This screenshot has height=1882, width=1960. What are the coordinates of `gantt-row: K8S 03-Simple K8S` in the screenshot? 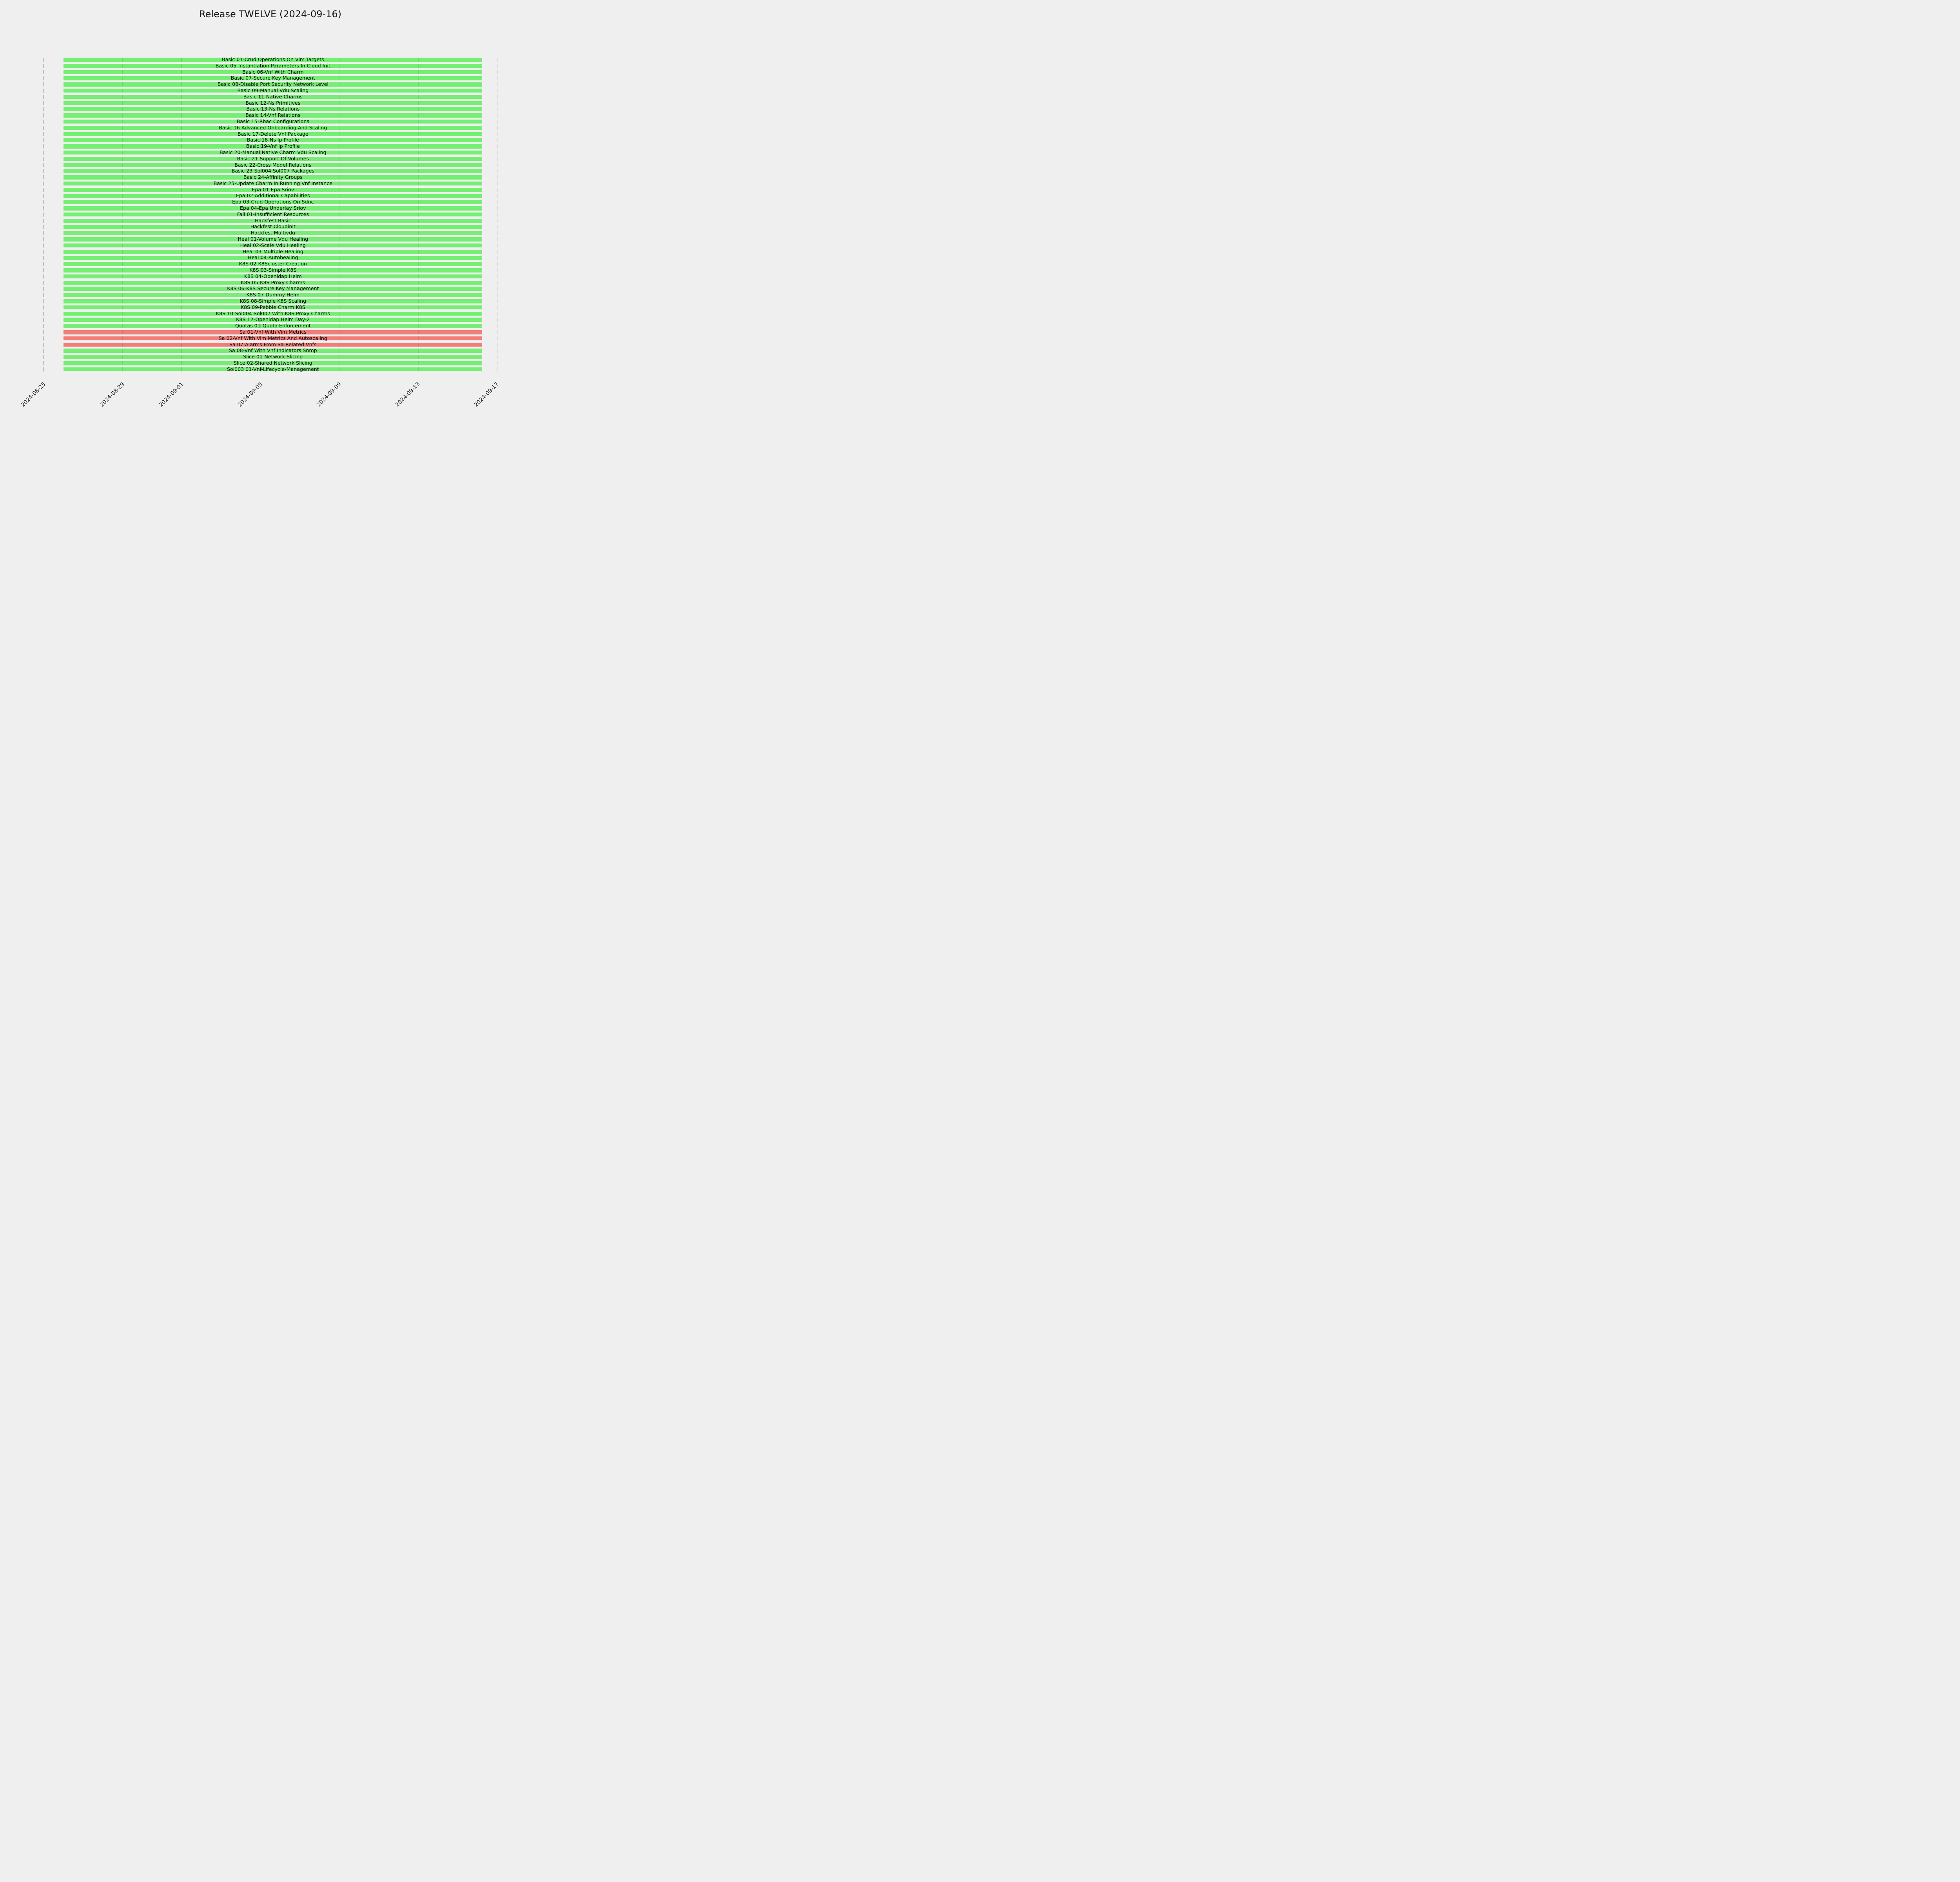 It's located at (264, 271).